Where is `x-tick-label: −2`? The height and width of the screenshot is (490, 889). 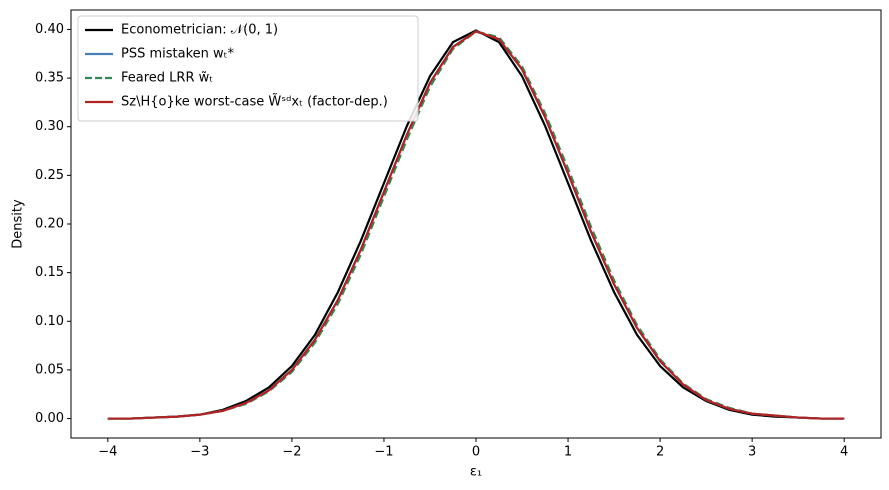
x-tick-label: −2 is located at coordinates (291, 452).